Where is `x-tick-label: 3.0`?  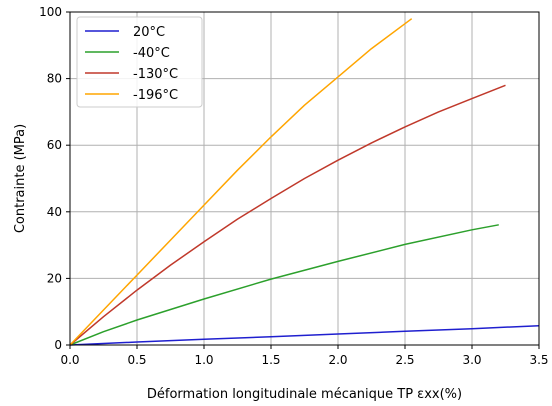
x-tick-label: 3.0 is located at coordinates (471, 360).